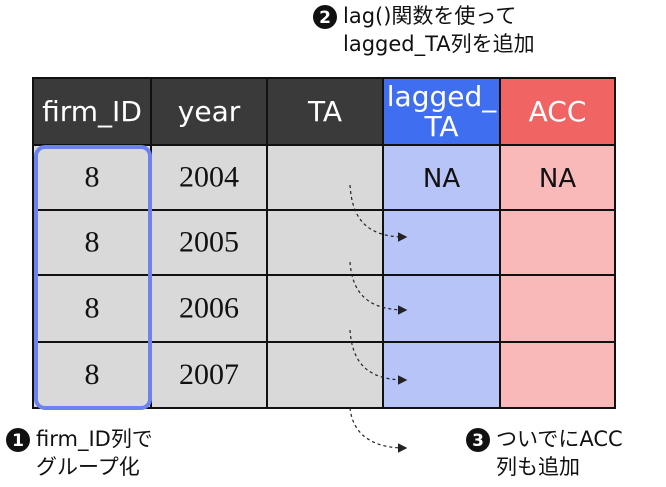 Image resolution: width=666 pixels, height=487 pixels. Describe the element at coordinates (209, 176) in the screenshot. I see `cell-text: 2004` at that location.